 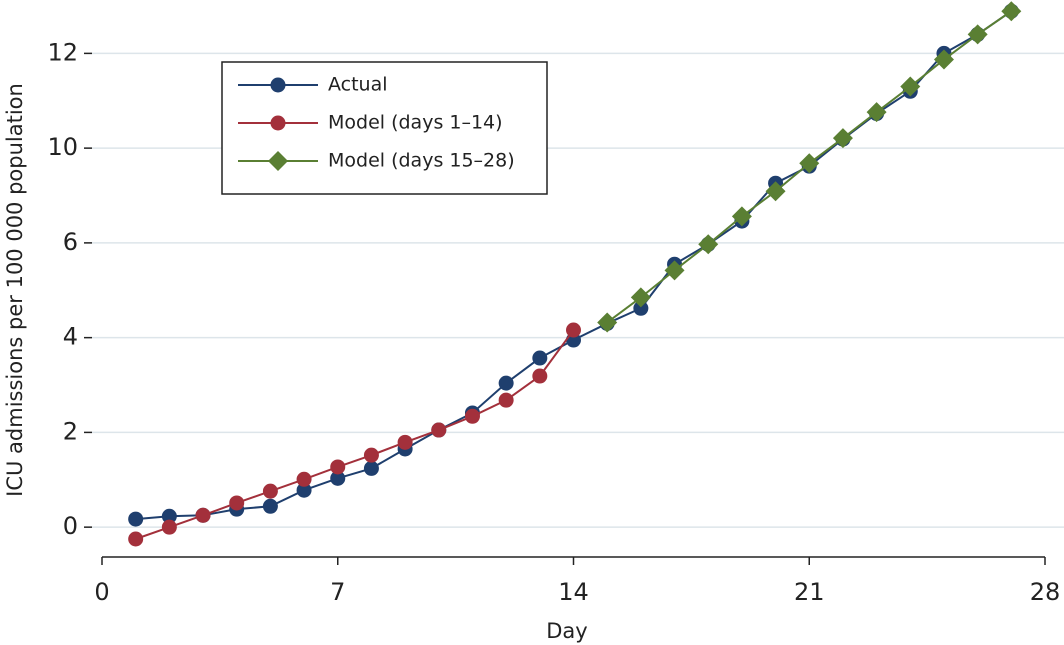 What do you see at coordinates (1045, 592) in the screenshot?
I see `x-tick-label: 28` at bounding box center [1045, 592].